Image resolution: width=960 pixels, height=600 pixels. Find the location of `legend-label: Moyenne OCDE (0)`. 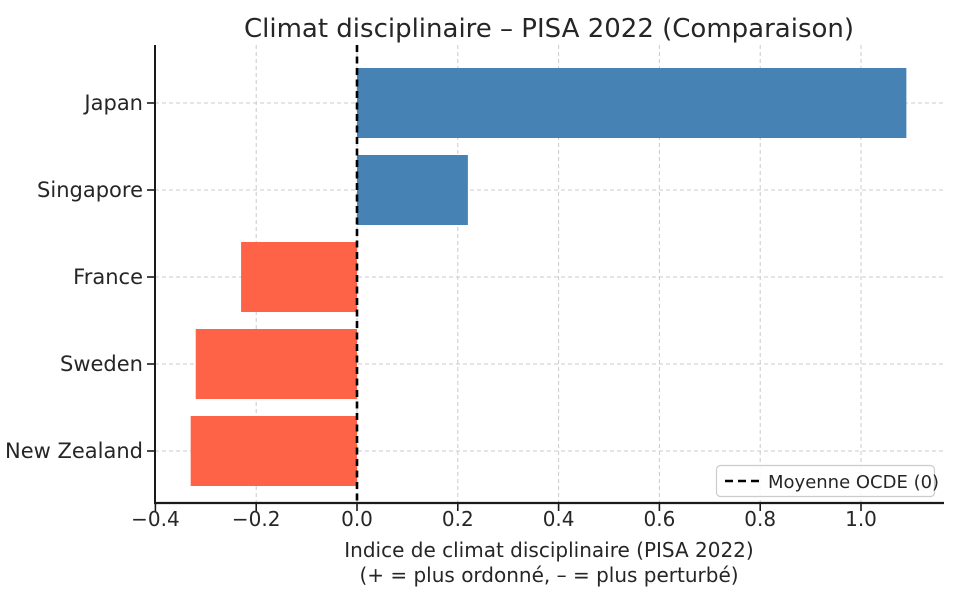

legend-label: Moyenne OCDE (0) is located at coordinates (853, 482).